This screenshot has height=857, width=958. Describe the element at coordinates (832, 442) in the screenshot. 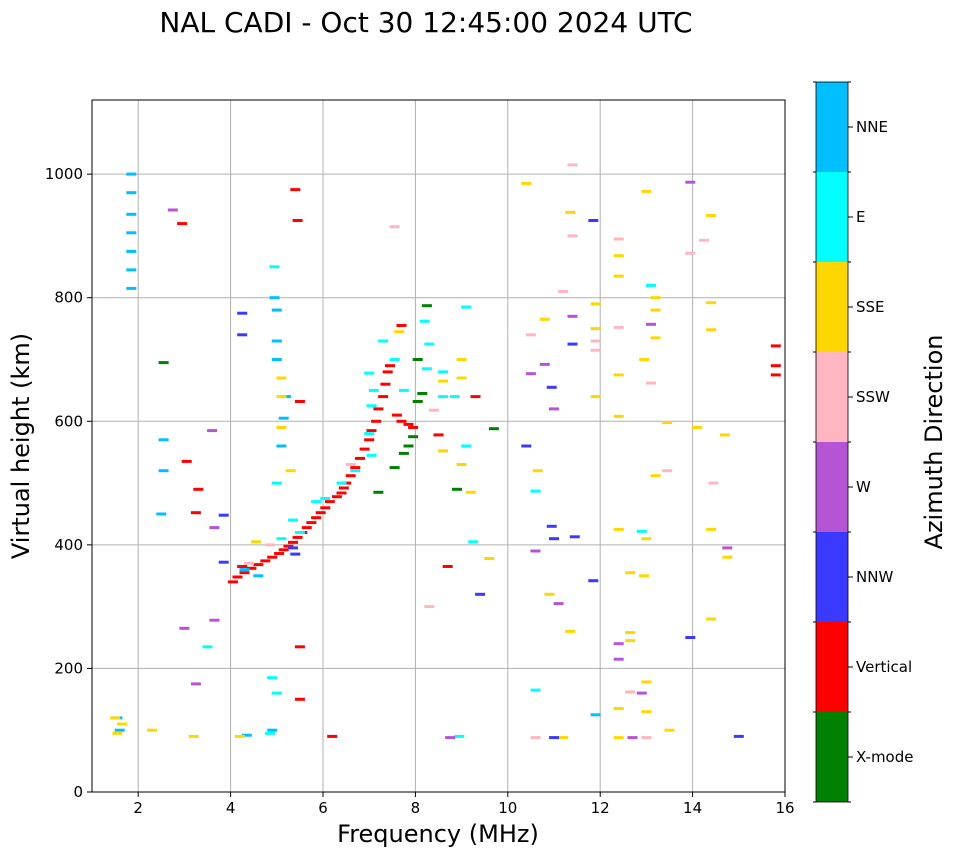

I see `colorbar-frame` at that location.